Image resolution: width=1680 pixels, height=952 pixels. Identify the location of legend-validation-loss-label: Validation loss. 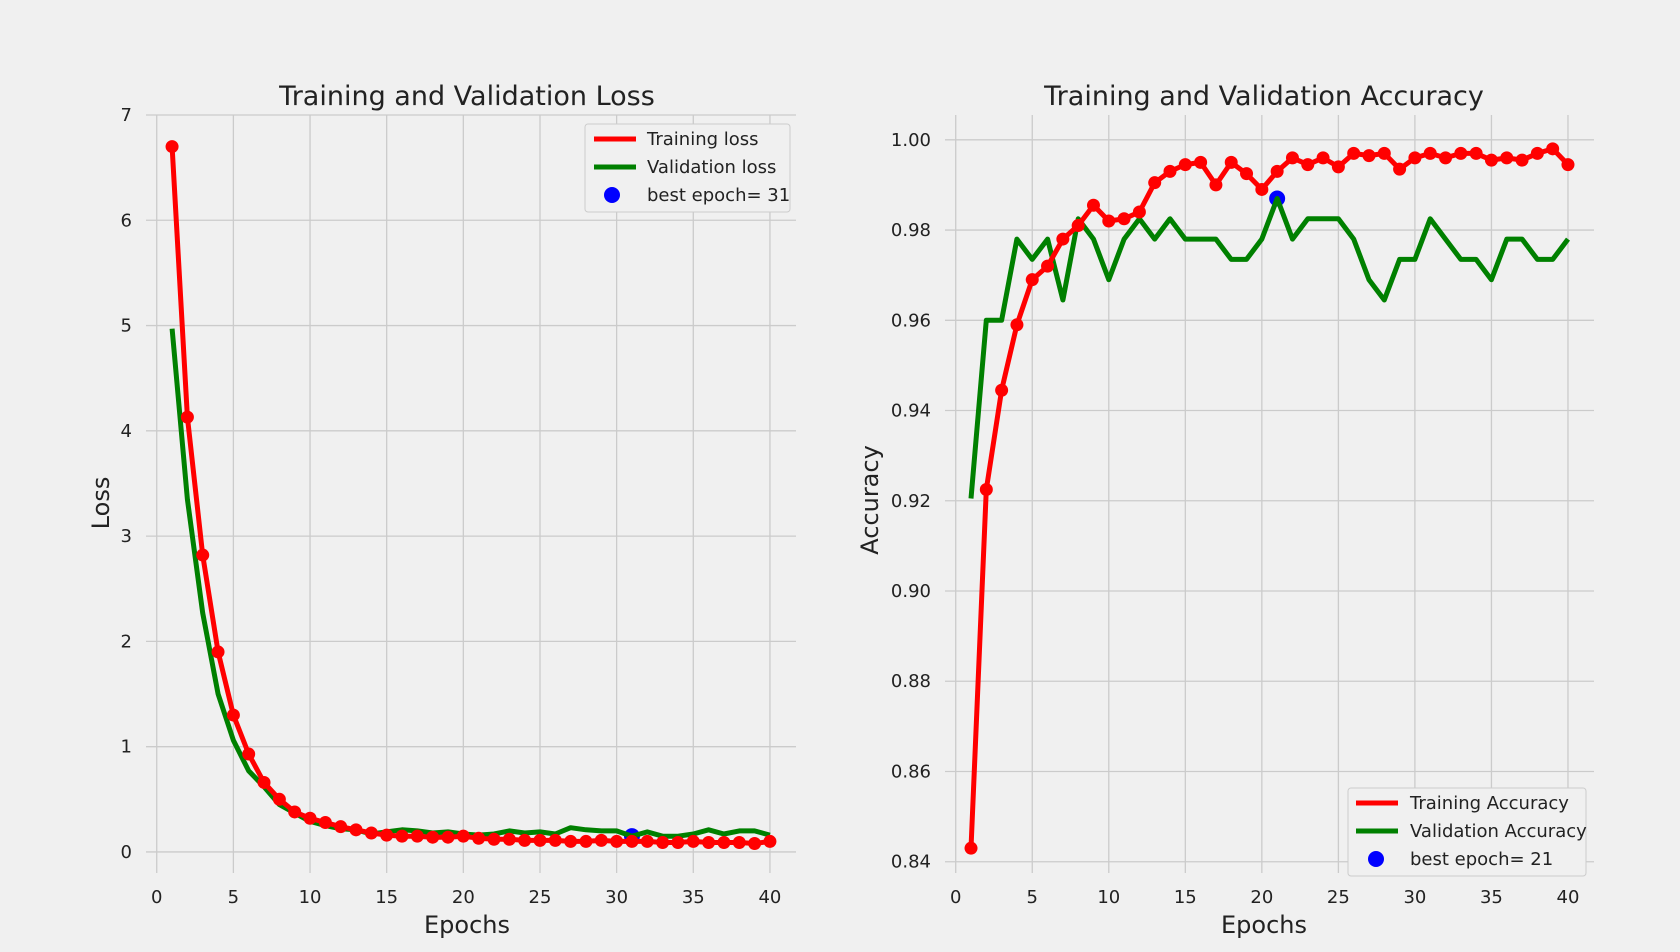
(711, 167).